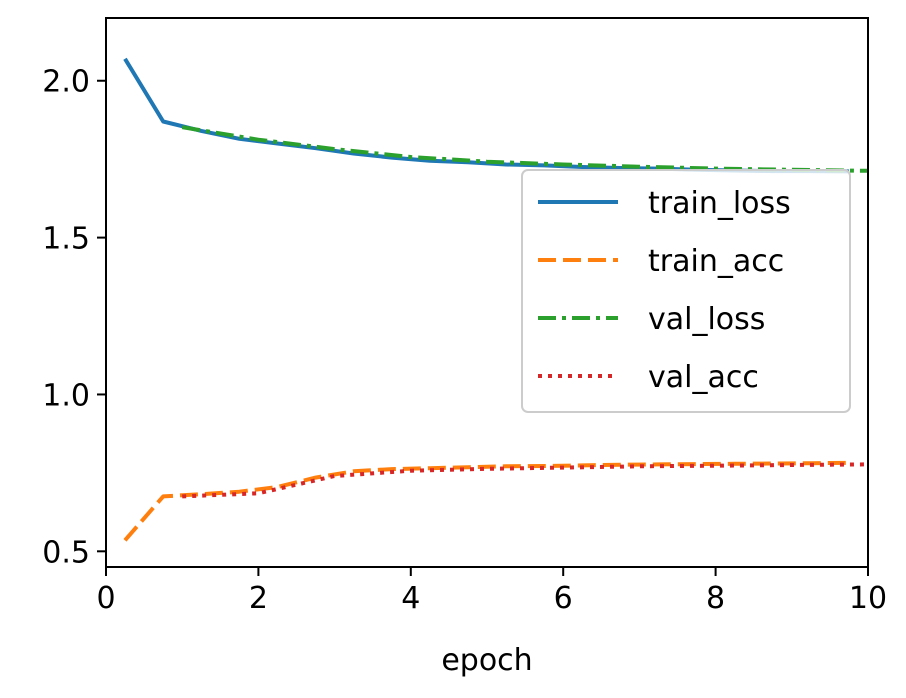  Describe the element at coordinates (66, 395) in the screenshot. I see `y-tick-label: 1.0` at that location.